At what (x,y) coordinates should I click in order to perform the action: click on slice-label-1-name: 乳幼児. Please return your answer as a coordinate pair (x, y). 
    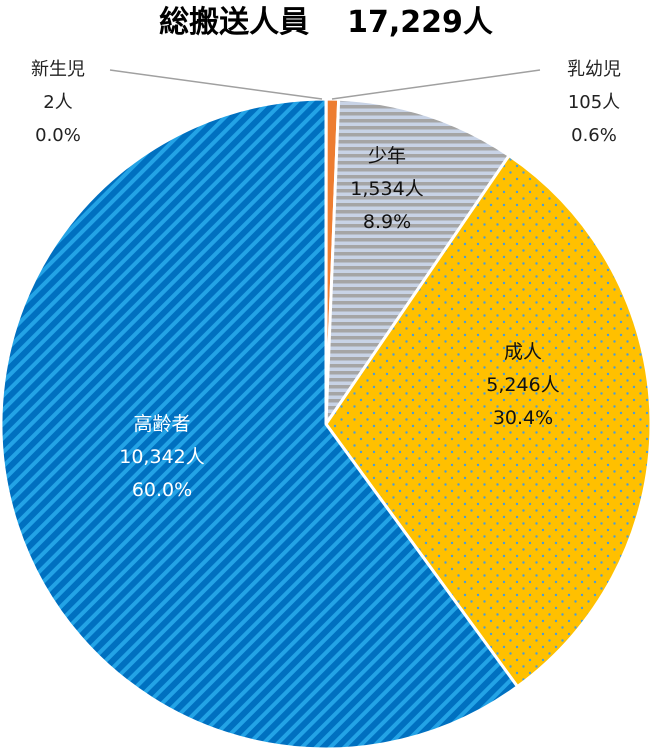
    Looking at the image, I should click on (594, 69).